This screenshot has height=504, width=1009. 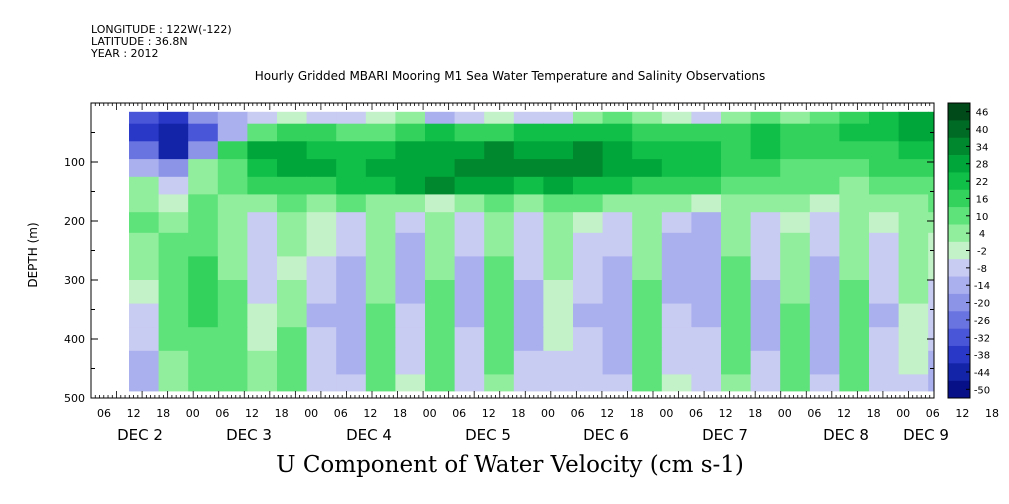 What do you see at coordinates (982, 165) in the screenshot?
I see `colorbar-label: 28` at bounding box center [982, 165].